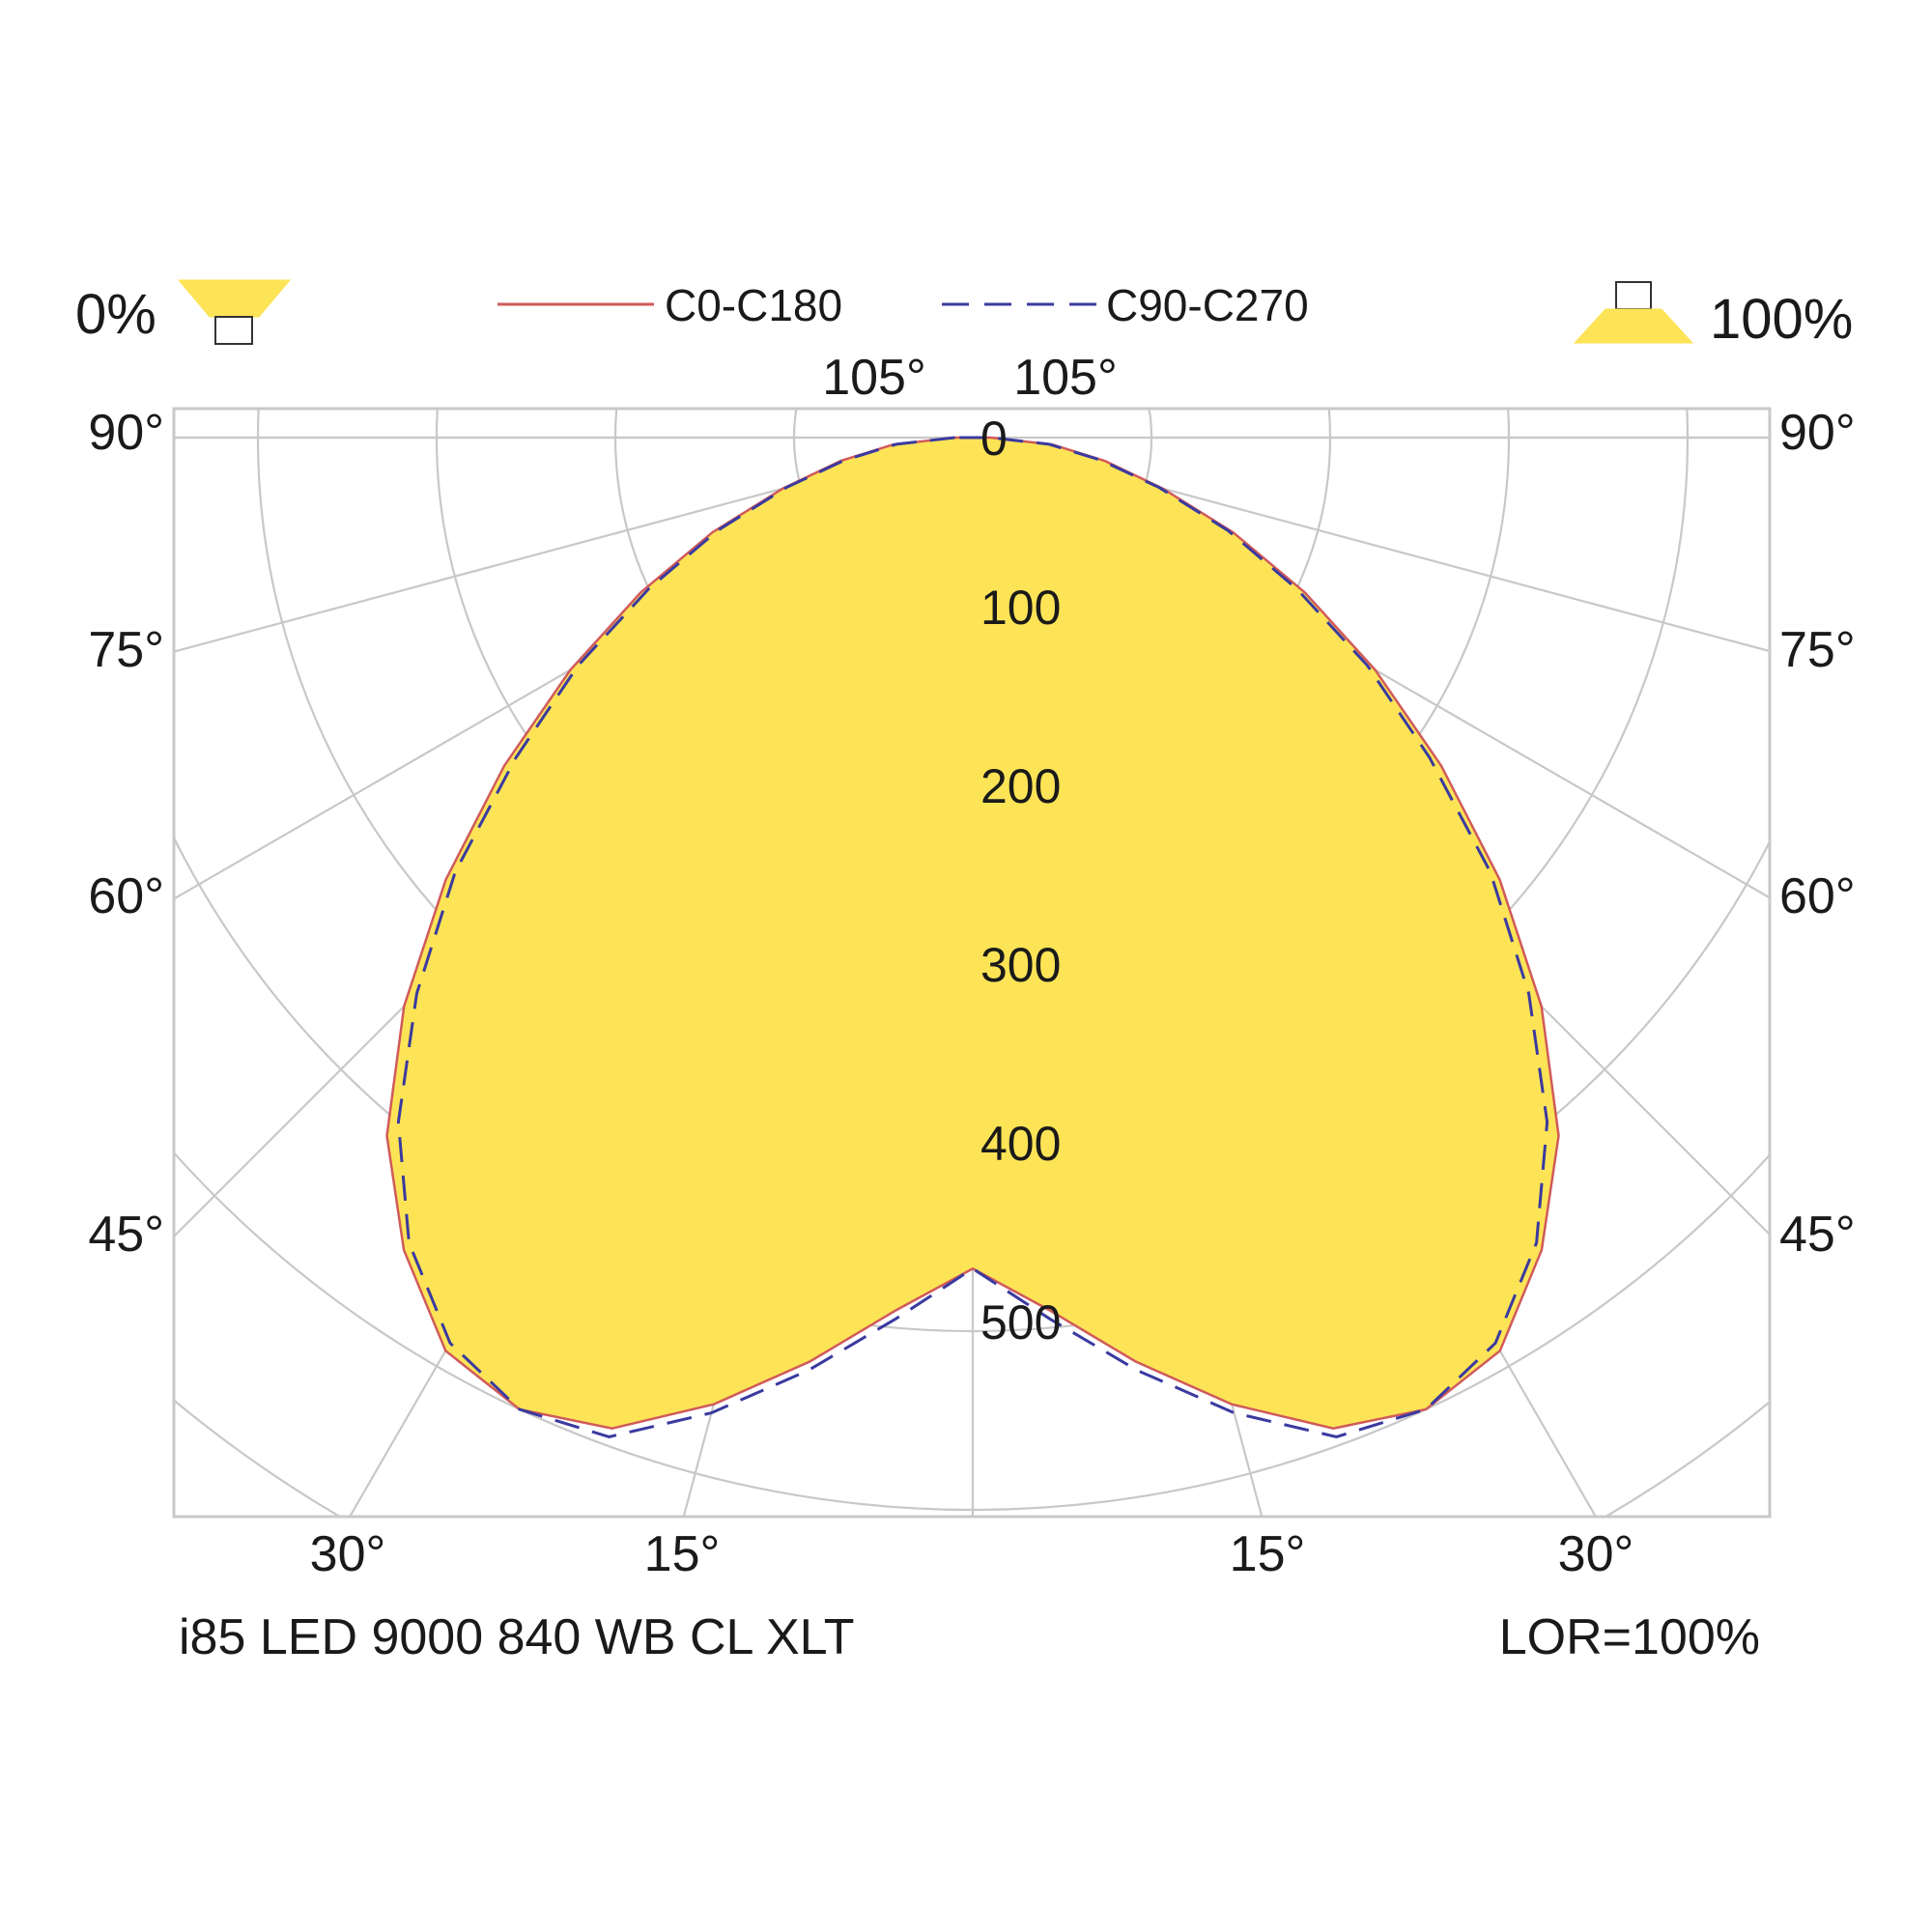  Describe the element at coordinates (1021, 786) in the screenshot. I see `radial-tick-label-200: 200` at that location.